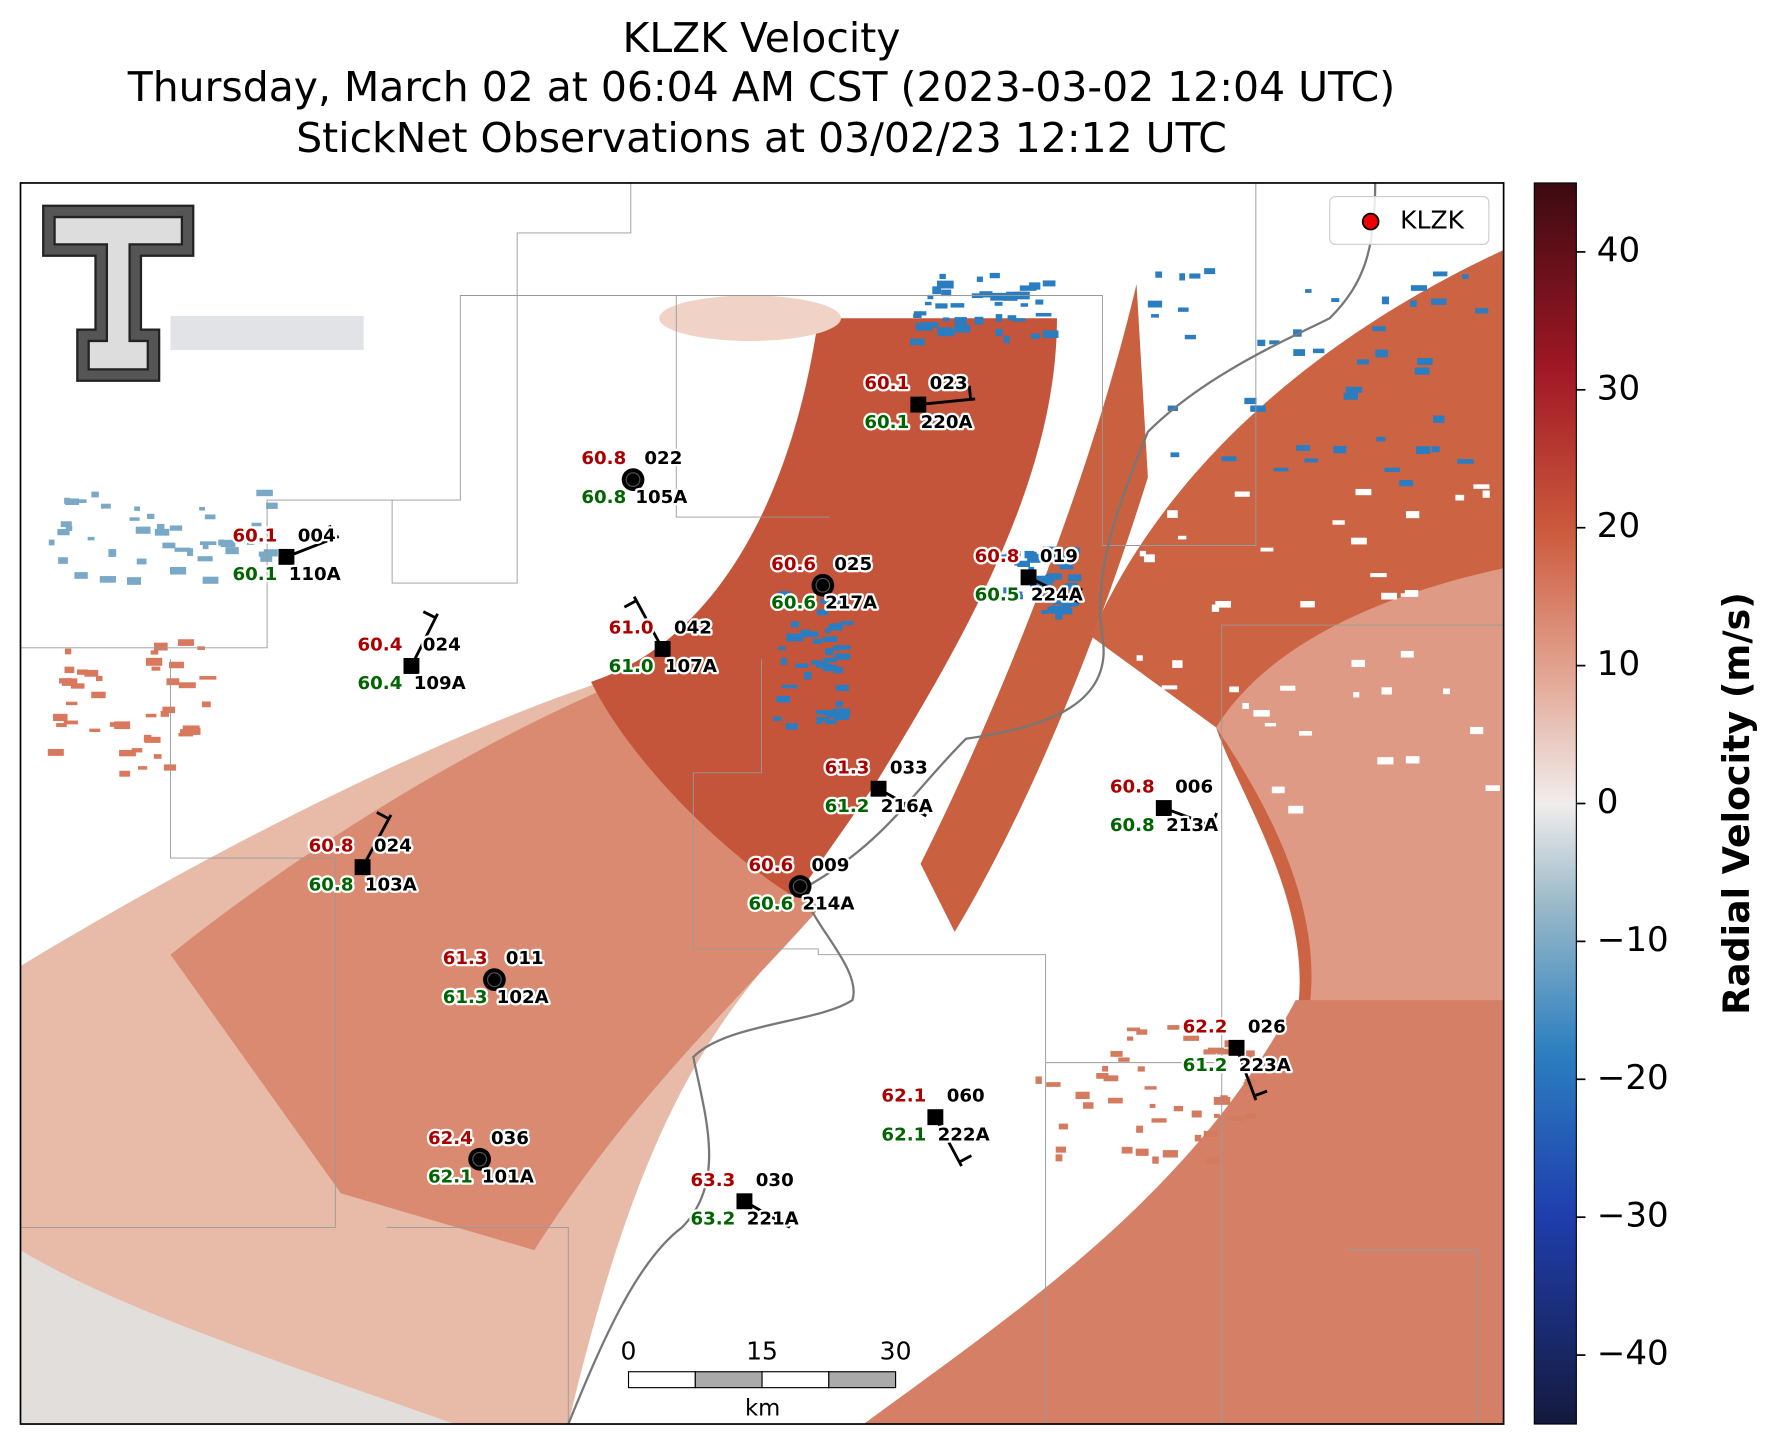 This screenshot has height=1438, width=1773. What do you see at coordinates (411, 666) in the screenshot?
I see `station-marker` at bounding box center [411, 666].